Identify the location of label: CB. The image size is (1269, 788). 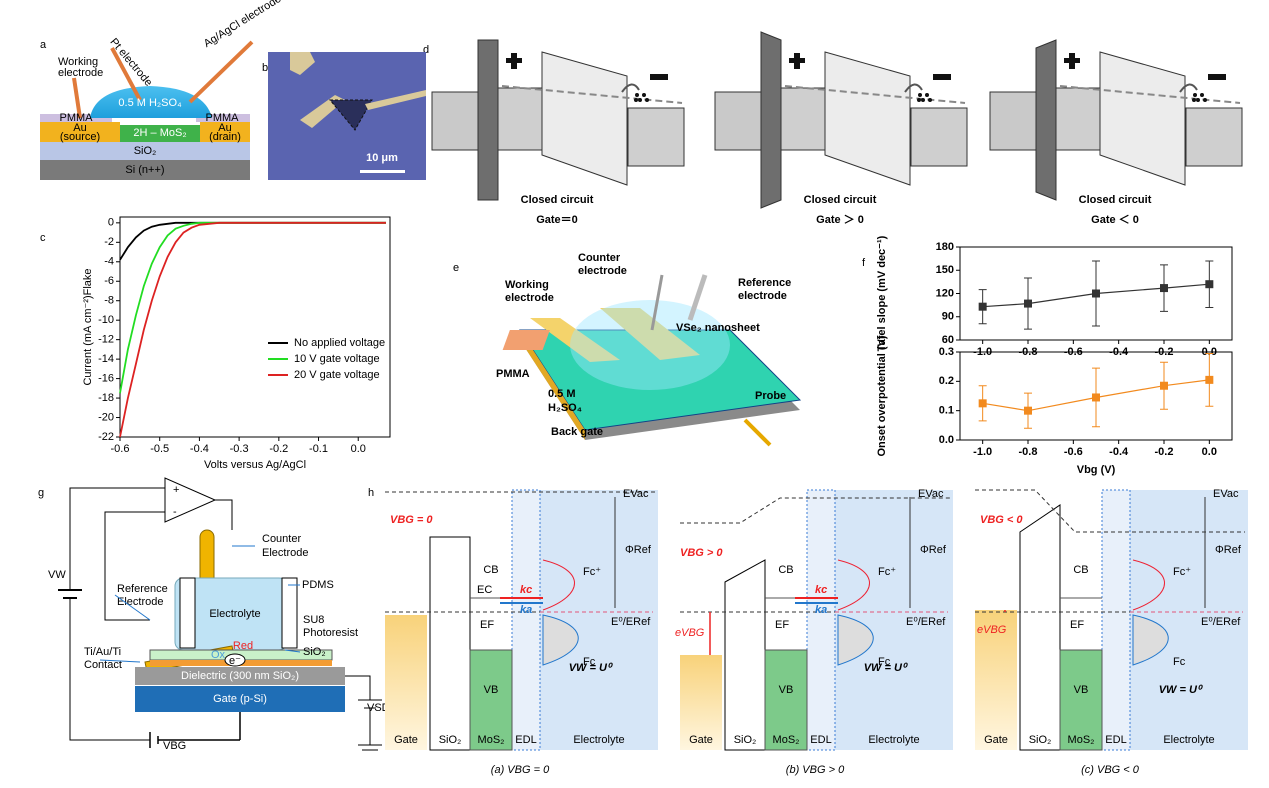
(785, 570).